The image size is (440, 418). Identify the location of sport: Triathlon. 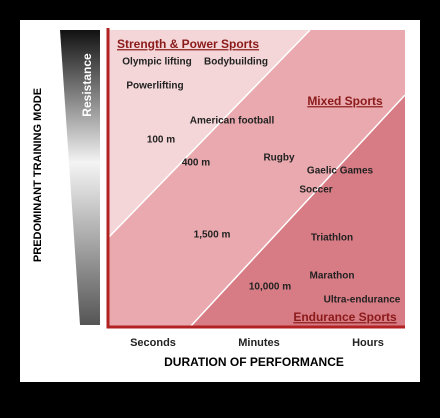
(332, 238).